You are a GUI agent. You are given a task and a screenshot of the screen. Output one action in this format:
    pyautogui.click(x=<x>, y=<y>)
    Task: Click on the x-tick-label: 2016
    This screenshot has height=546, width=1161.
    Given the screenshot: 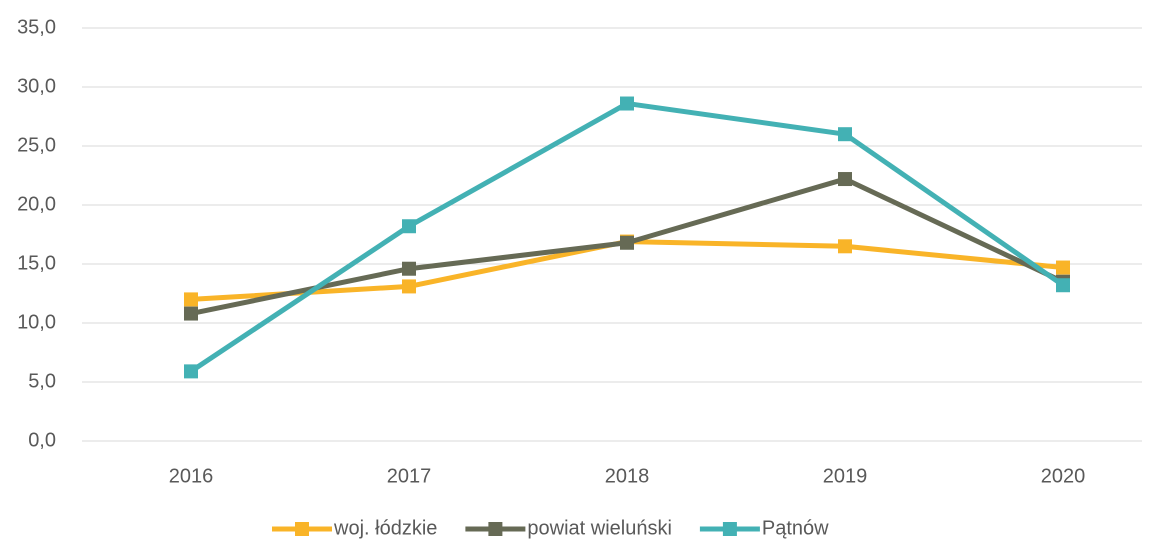 What is the action you would take?
    pyautogui.click(x=191, y=476)
    